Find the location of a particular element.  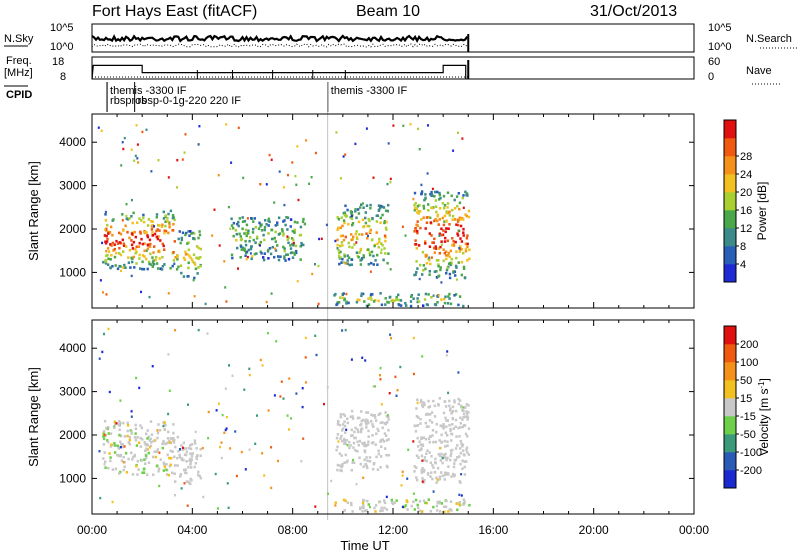

noise-right-tick-bottom: 10^0 is located at coordinates (720, 47).